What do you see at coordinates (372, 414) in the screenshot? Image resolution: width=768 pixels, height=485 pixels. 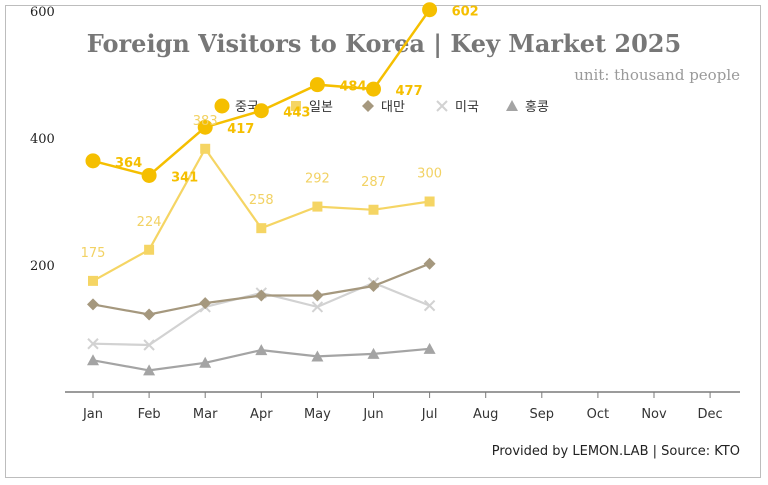 I see `x-tick-label: Jun` at bounding box center [372, 414].